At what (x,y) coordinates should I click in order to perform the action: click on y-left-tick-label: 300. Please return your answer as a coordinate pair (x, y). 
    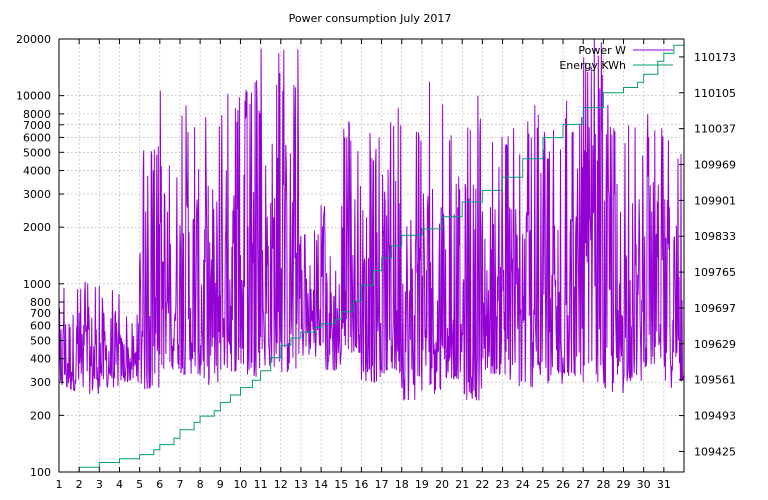
    Looking at the image, I should click on (40, 382).